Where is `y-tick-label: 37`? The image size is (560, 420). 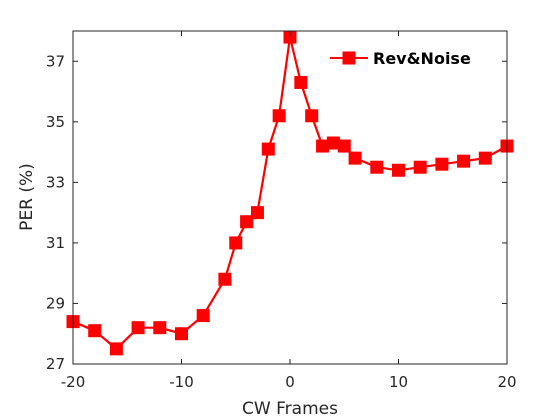
y-tick-label: 37 is located at coordinates (55, 61).